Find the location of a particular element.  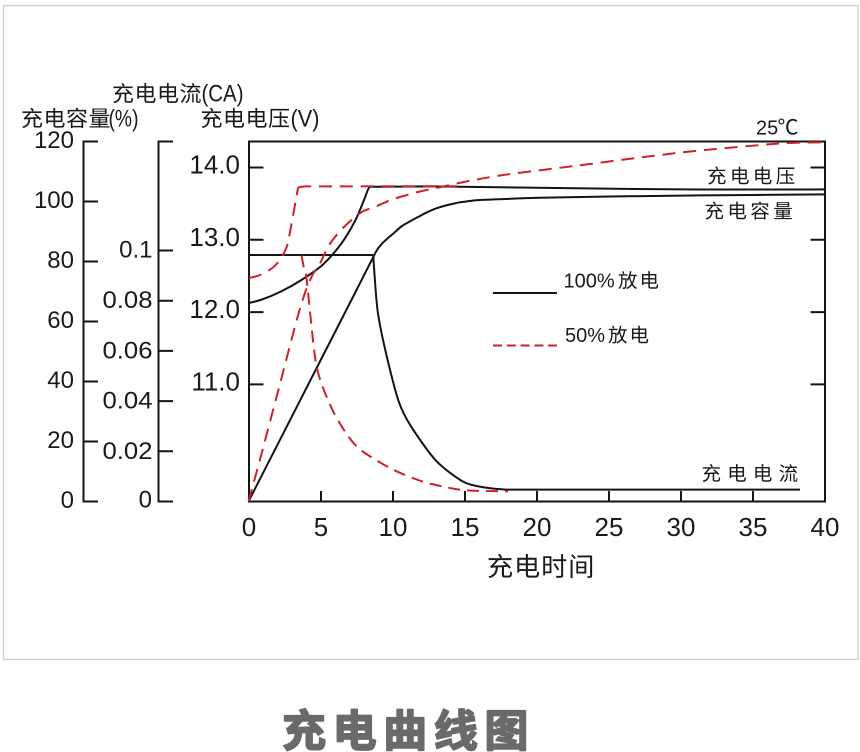

svg-text: (CA) is located at coordinates (223, 94).